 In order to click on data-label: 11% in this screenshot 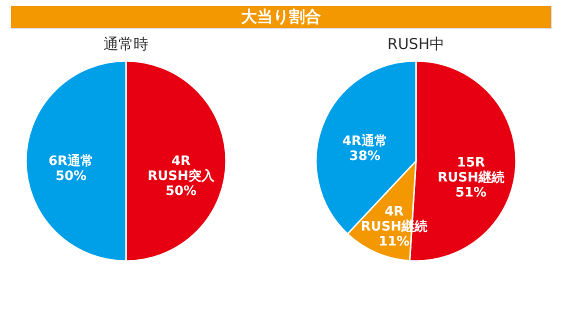, I will do `click(394, 242)`.